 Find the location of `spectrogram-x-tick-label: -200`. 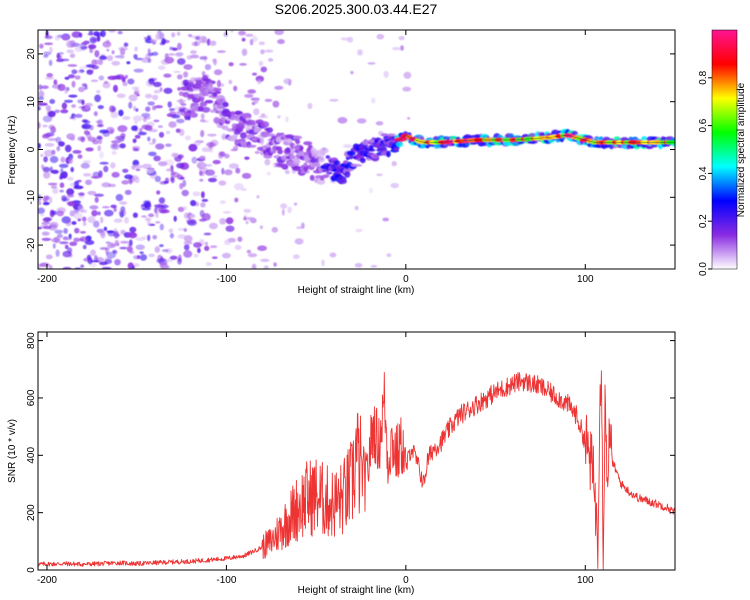

spectrogram-x-tick-label: -200 is located at coordinates (47, 279).